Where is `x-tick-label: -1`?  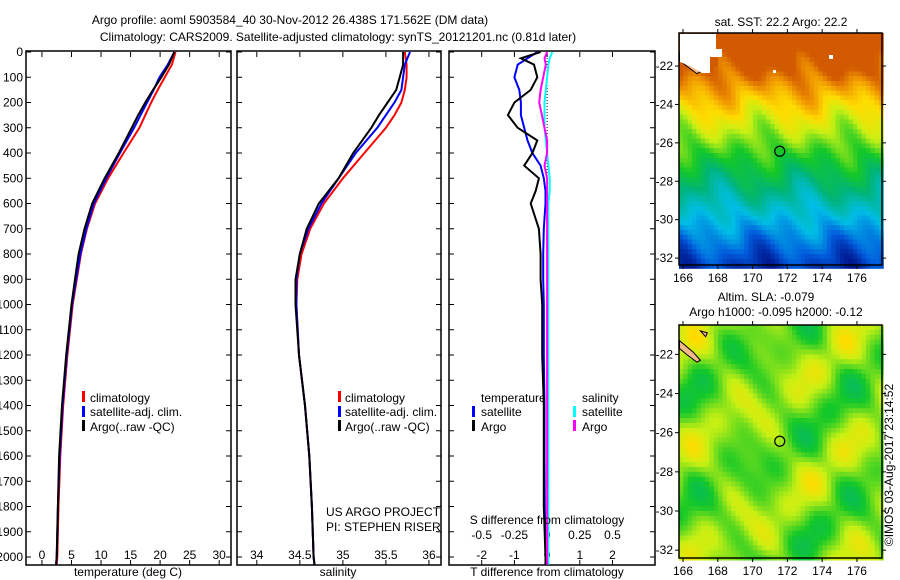
x-tick-label: -1 is located at coordinates (514, 555).